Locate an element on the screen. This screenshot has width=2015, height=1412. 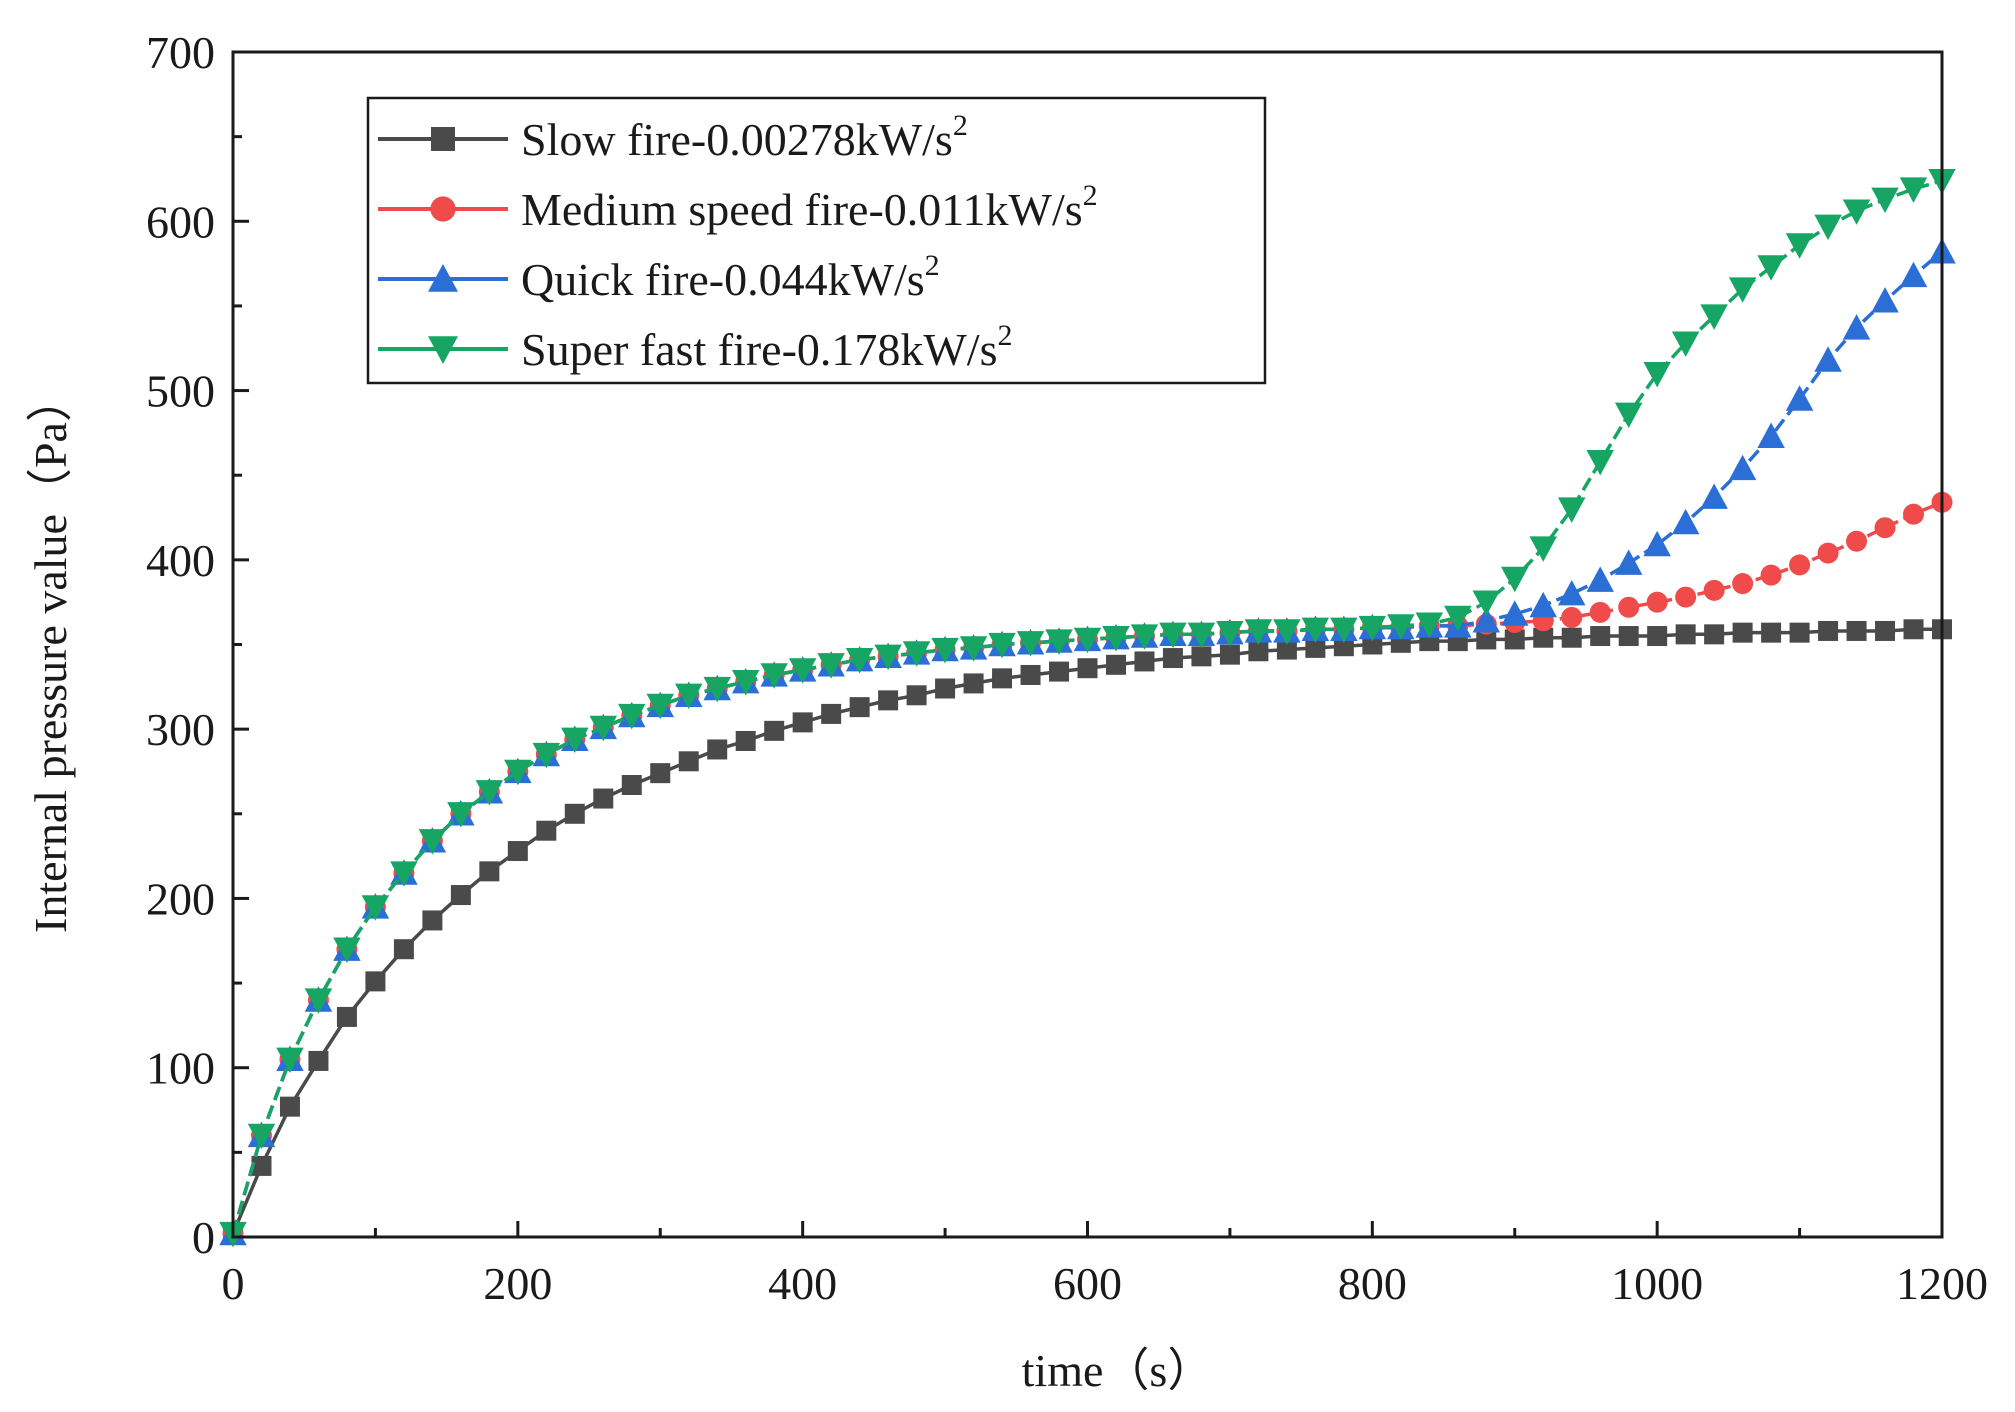
x-tick-label: 200 is located at coordinates (517, 1283).